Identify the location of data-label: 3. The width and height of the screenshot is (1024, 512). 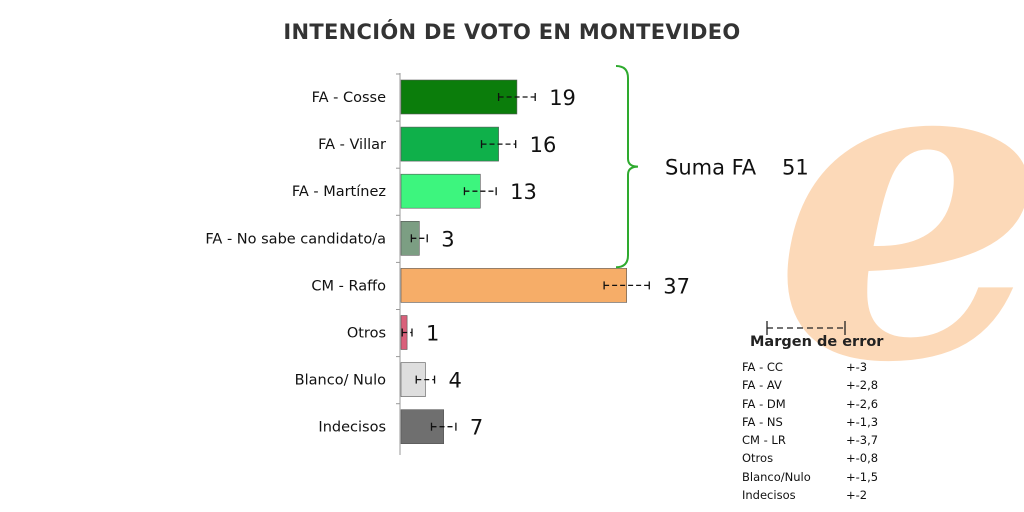
(447, 239).